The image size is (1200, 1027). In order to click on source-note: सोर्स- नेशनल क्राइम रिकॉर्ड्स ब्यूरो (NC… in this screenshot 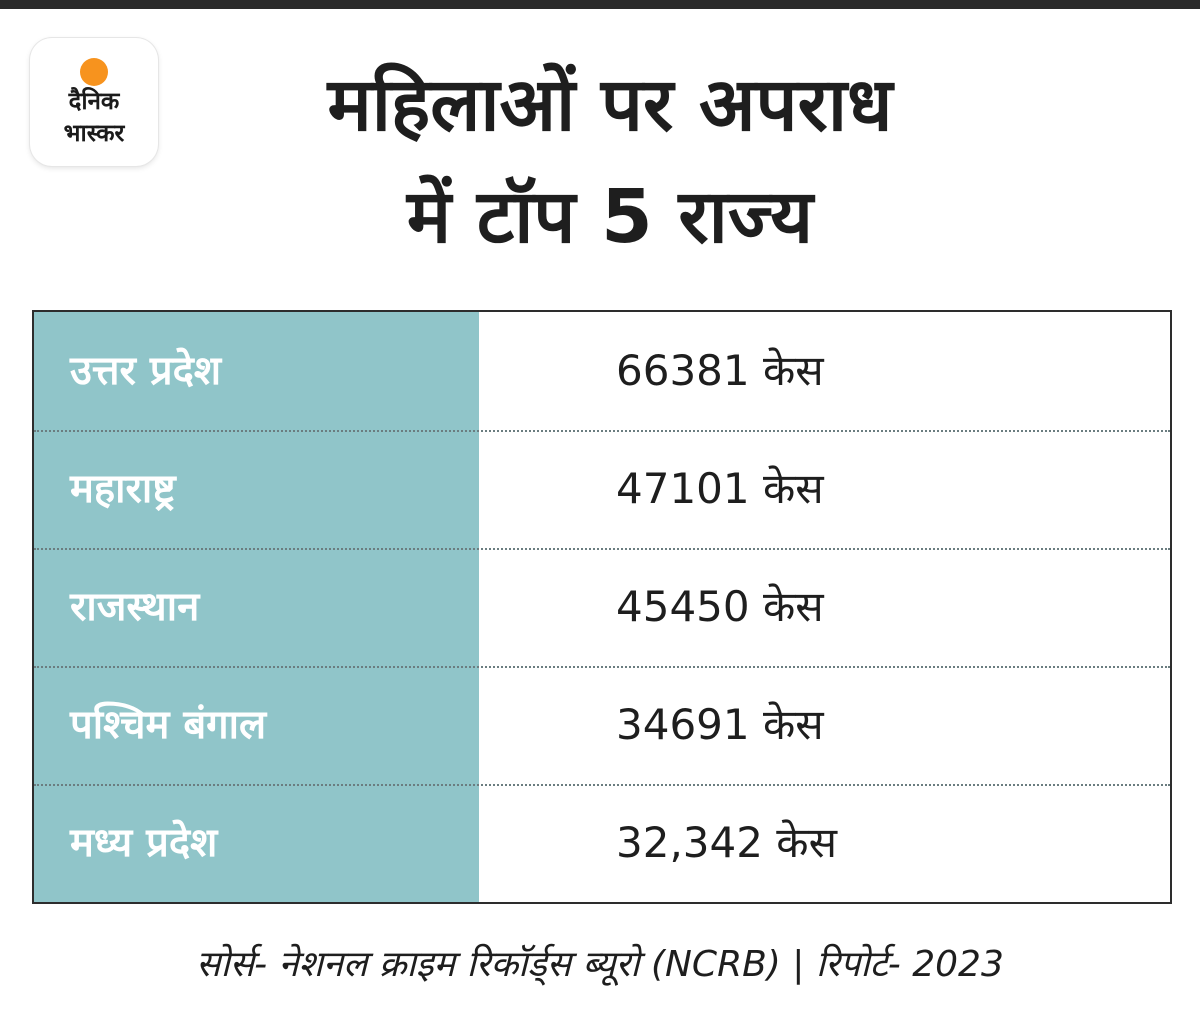, I will do `click(600, 964)`.